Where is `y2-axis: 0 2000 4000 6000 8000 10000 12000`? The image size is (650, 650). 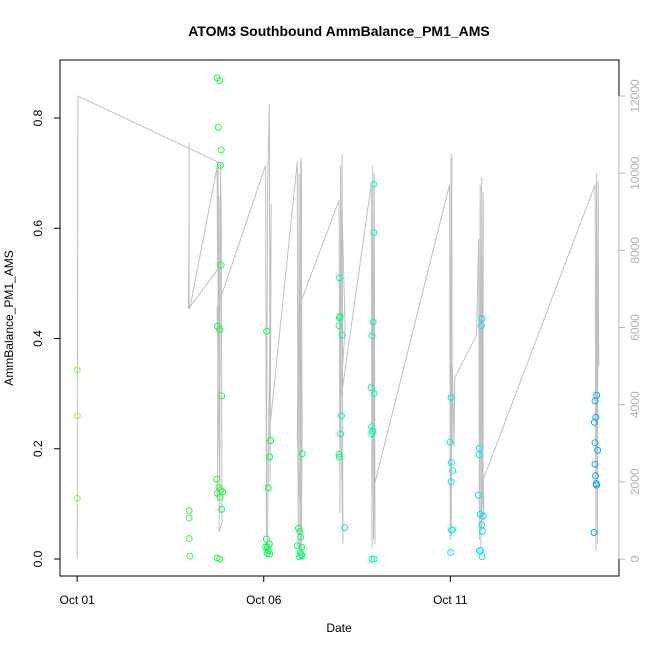 y2-axis: 0 2000 4000 6000 8000 10000 12000 is located at coordinates (630, 320).